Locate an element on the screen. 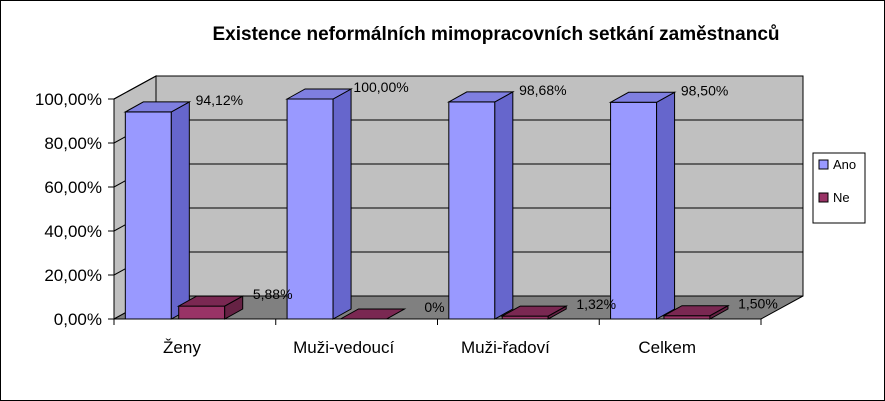  y-tick-label: 80,00% is located at coordinates (73, 143).